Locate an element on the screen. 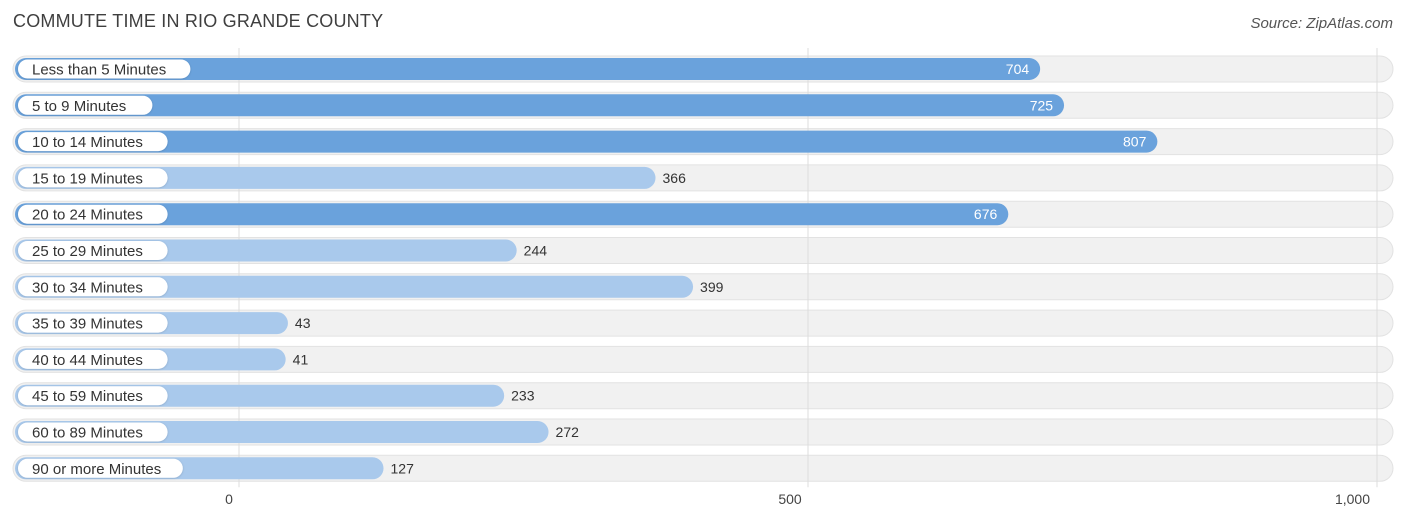 Image resolution: width=1406 pixels, height=523 pixels. bar-value-label: 676 is located at coordinates (986, 214).